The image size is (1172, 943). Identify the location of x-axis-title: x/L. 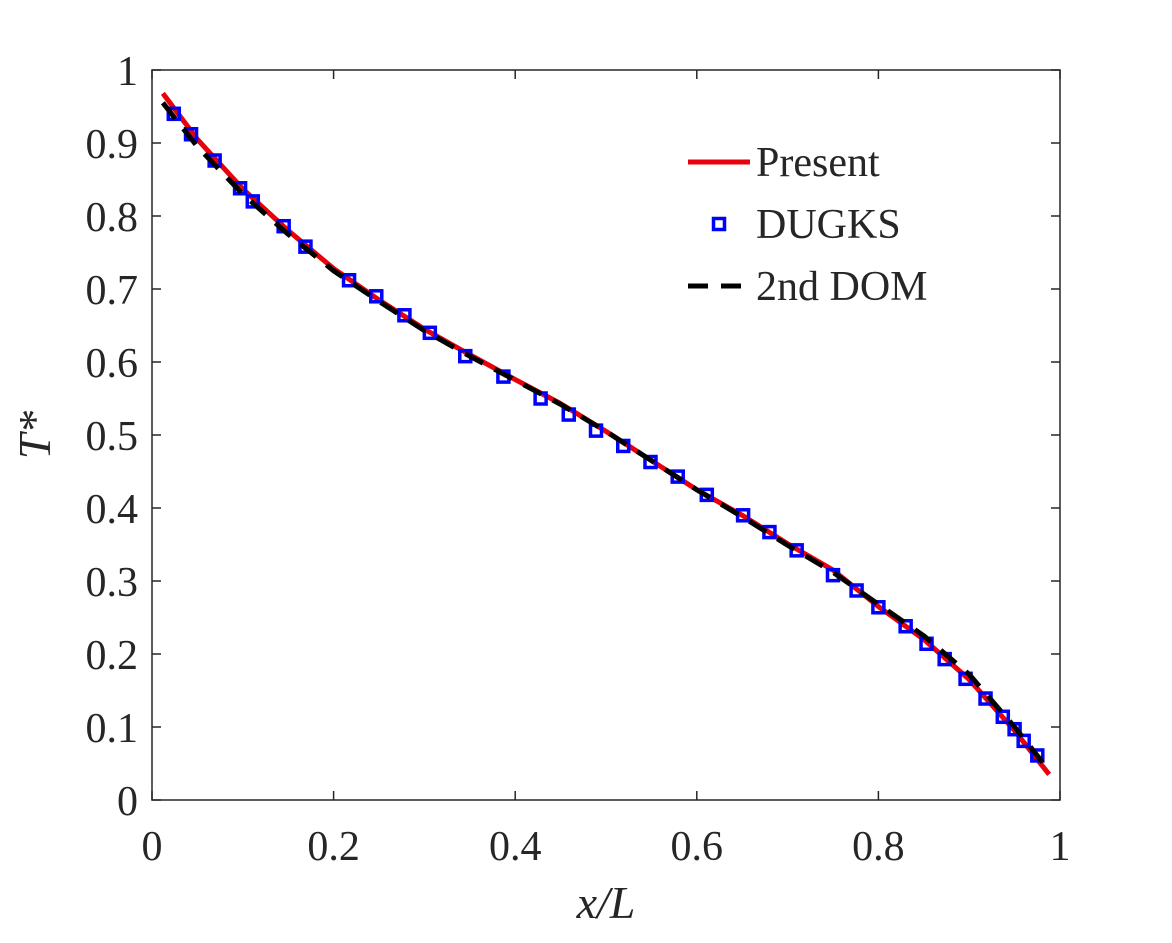
(606, 902).